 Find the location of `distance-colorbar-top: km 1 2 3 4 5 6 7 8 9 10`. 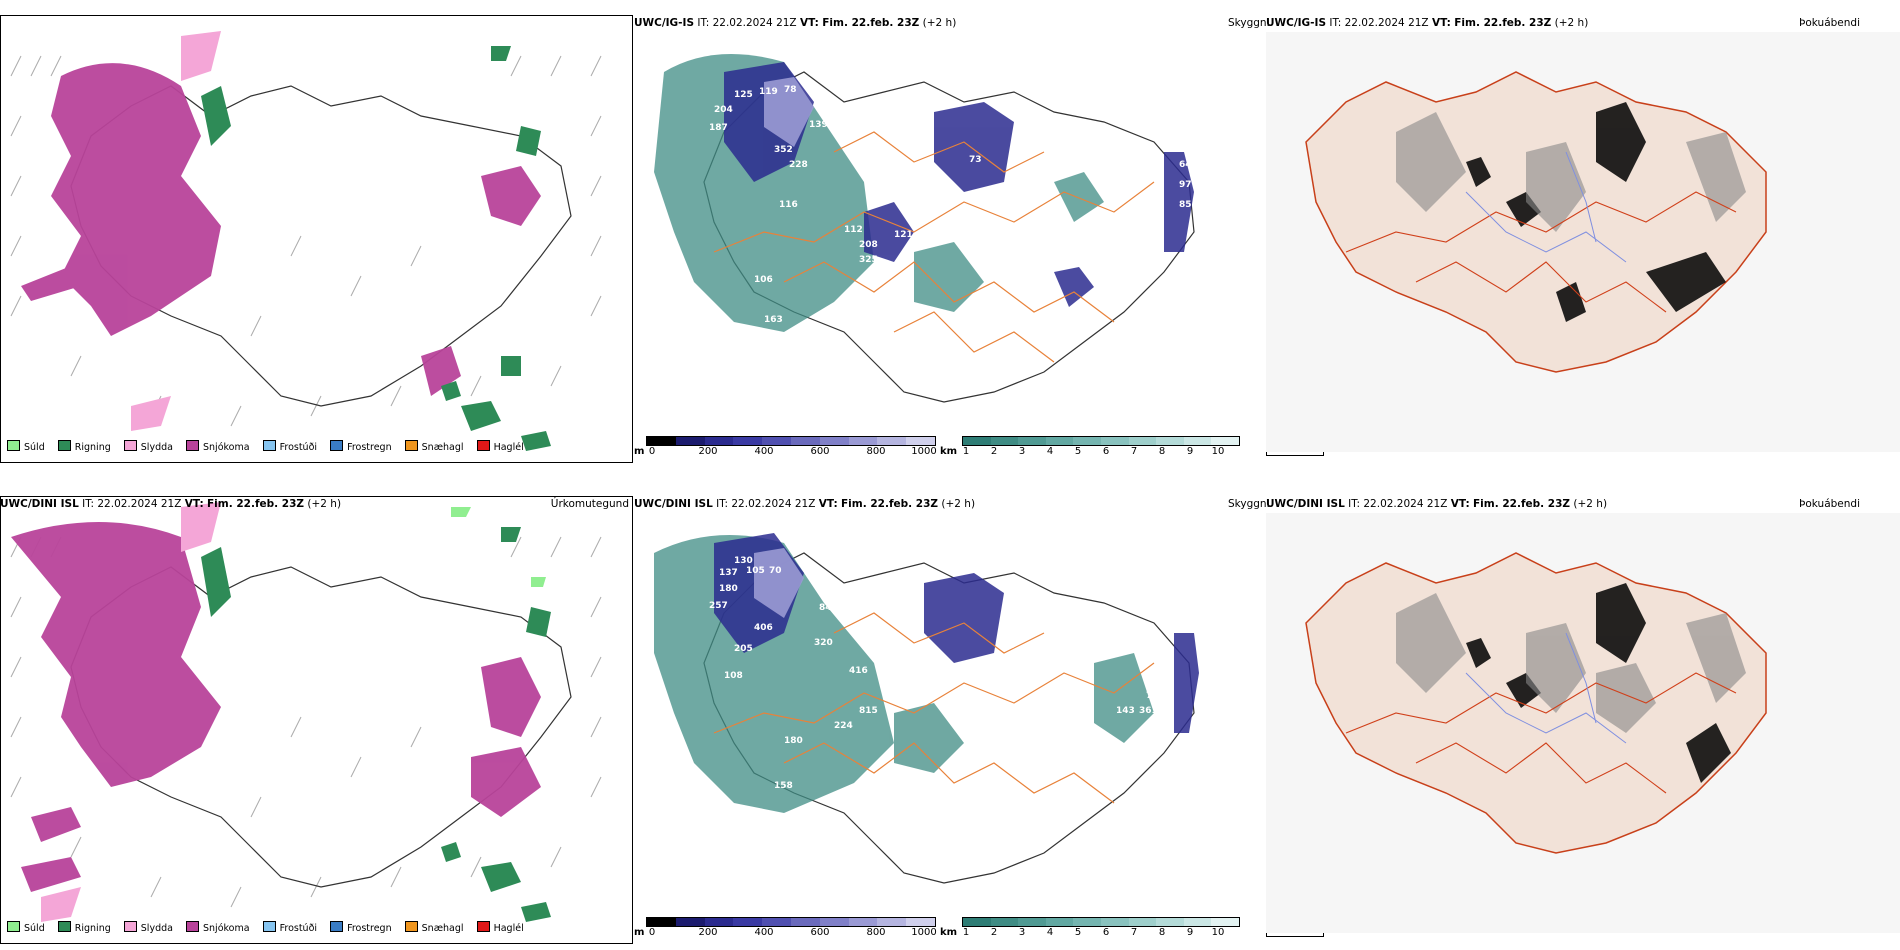

distance-colorbar-top: km 1 2 3 4 5 6 7 8 9 10 is located at coordinates (1090, 448).